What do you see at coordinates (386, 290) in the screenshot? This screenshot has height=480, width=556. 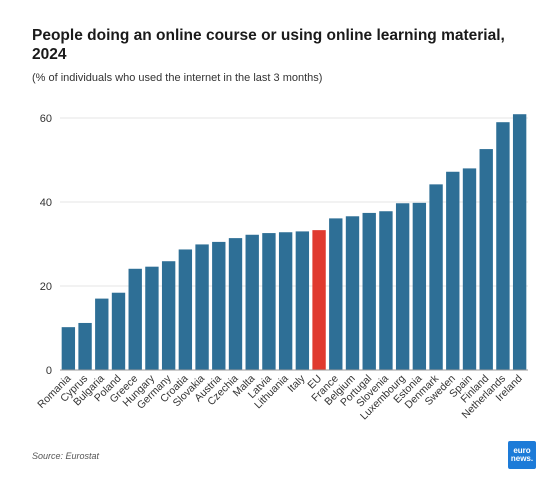 I see `bar-slovenia` at bounding box center [386, 290].